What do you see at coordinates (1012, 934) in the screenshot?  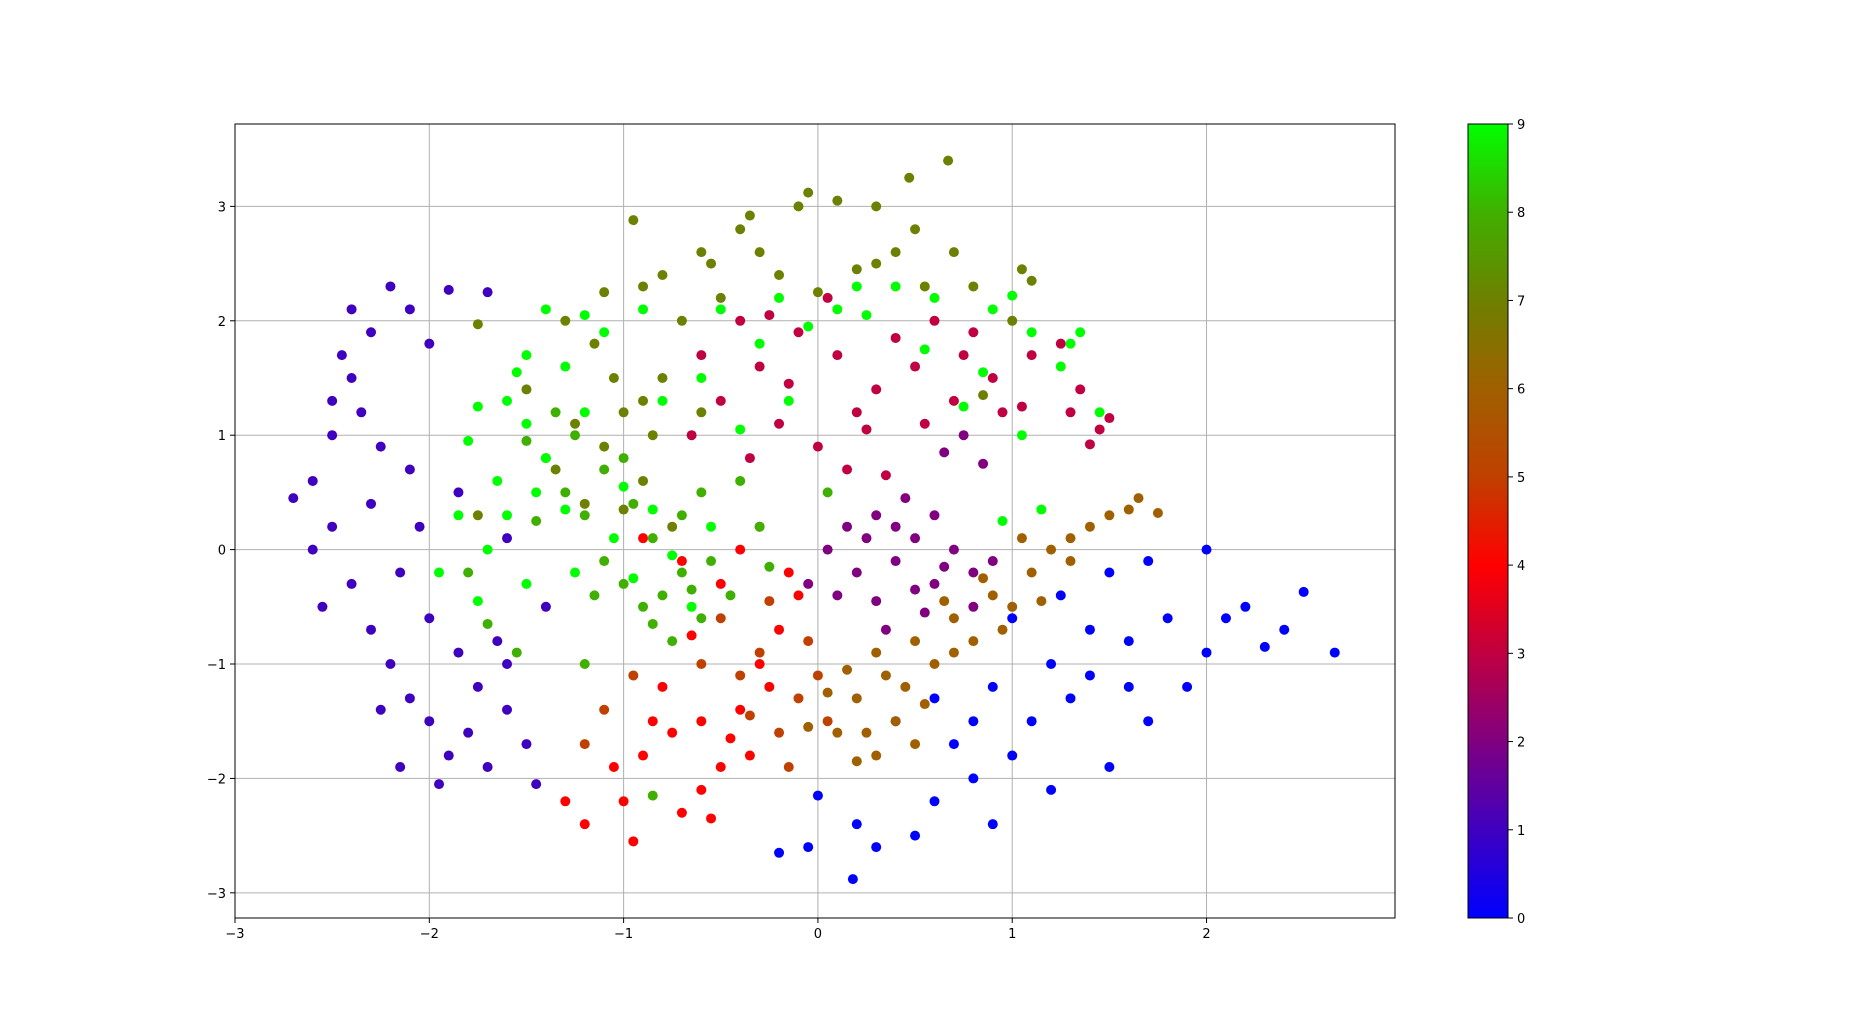 I see `x-tick-label: 1` at bounding box center [1012, 934].